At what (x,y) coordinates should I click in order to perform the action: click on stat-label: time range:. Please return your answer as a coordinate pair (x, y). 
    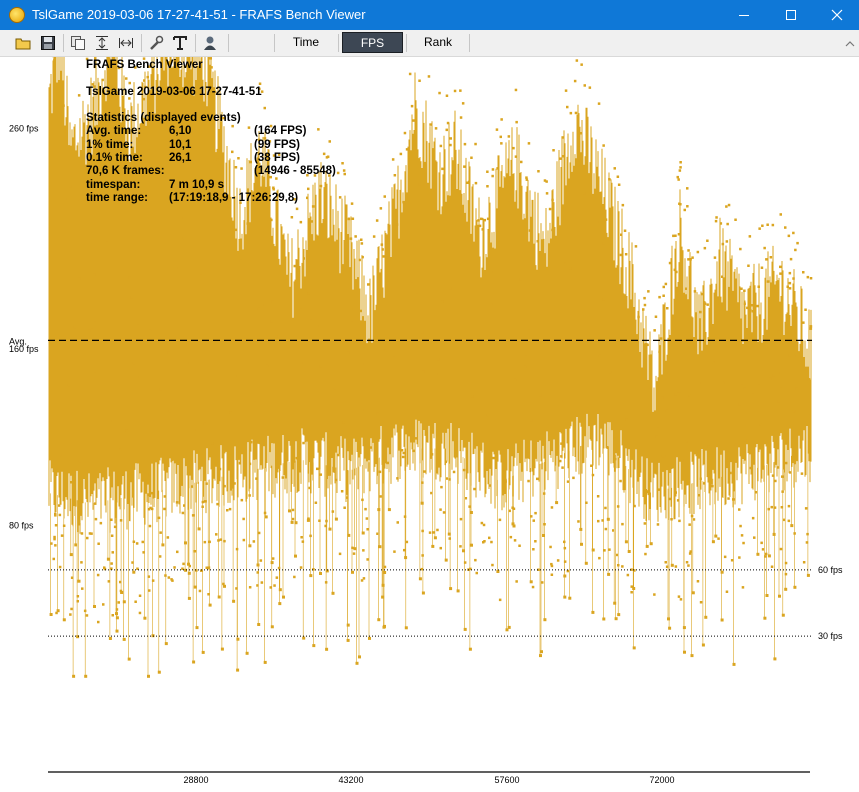
    Looking at the image, I should click on (117, 198).